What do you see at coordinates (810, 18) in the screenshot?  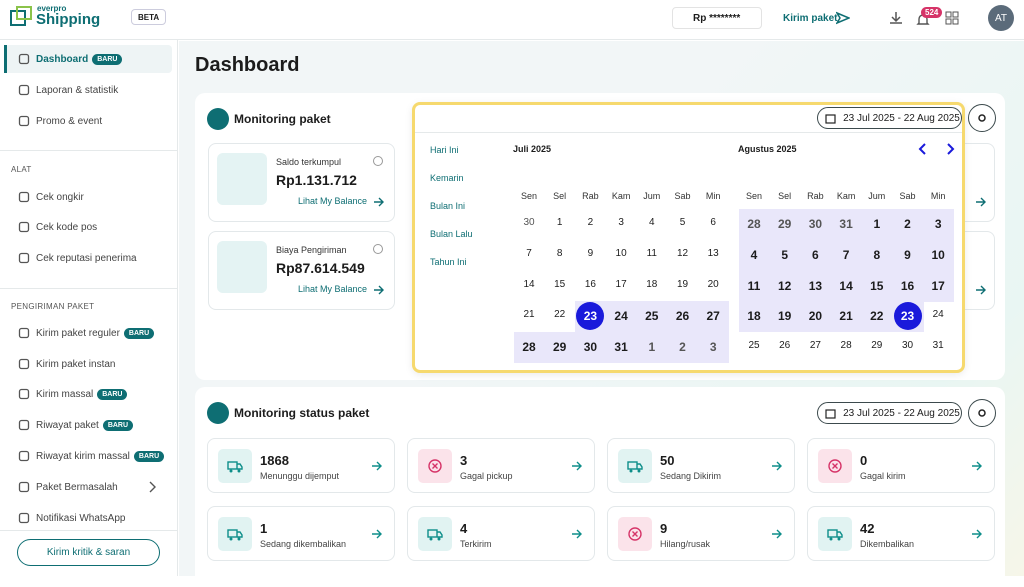 I see `send-button: Kirim paket` at bounding box center [810, 18].